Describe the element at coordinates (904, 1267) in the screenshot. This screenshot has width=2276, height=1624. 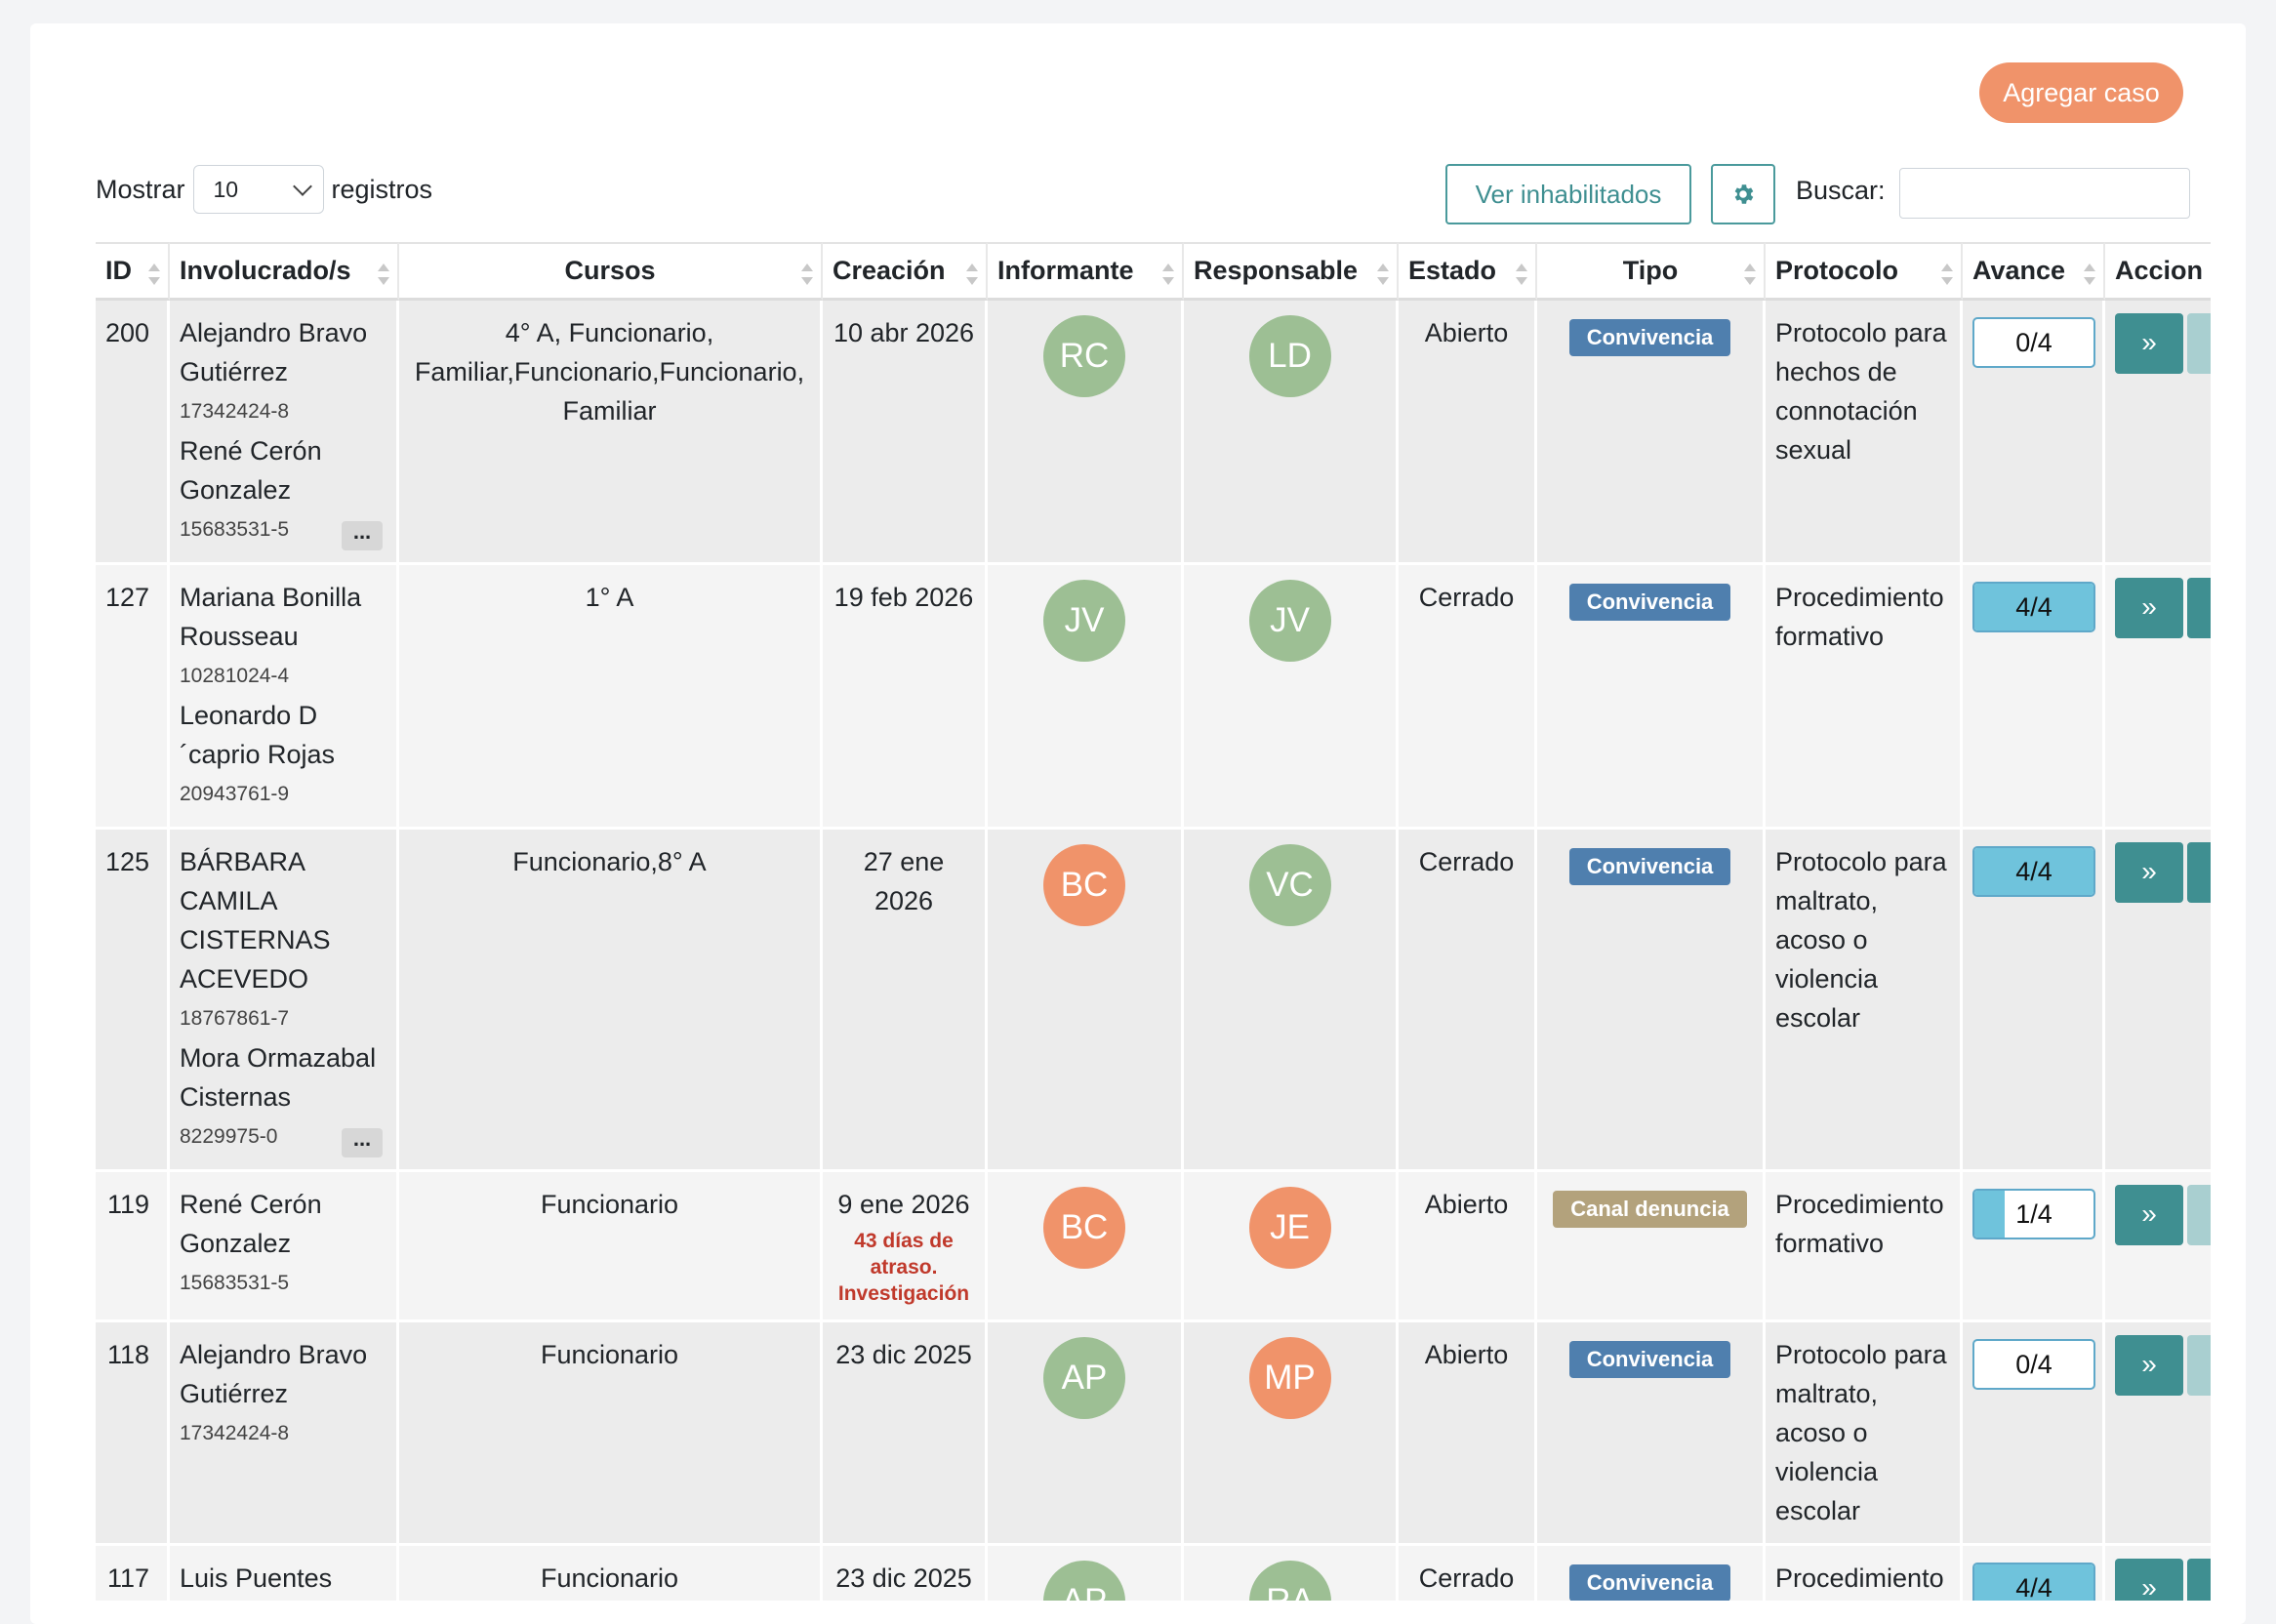
I see `late-warning: 43 días de atraso. Investigación` at that location.